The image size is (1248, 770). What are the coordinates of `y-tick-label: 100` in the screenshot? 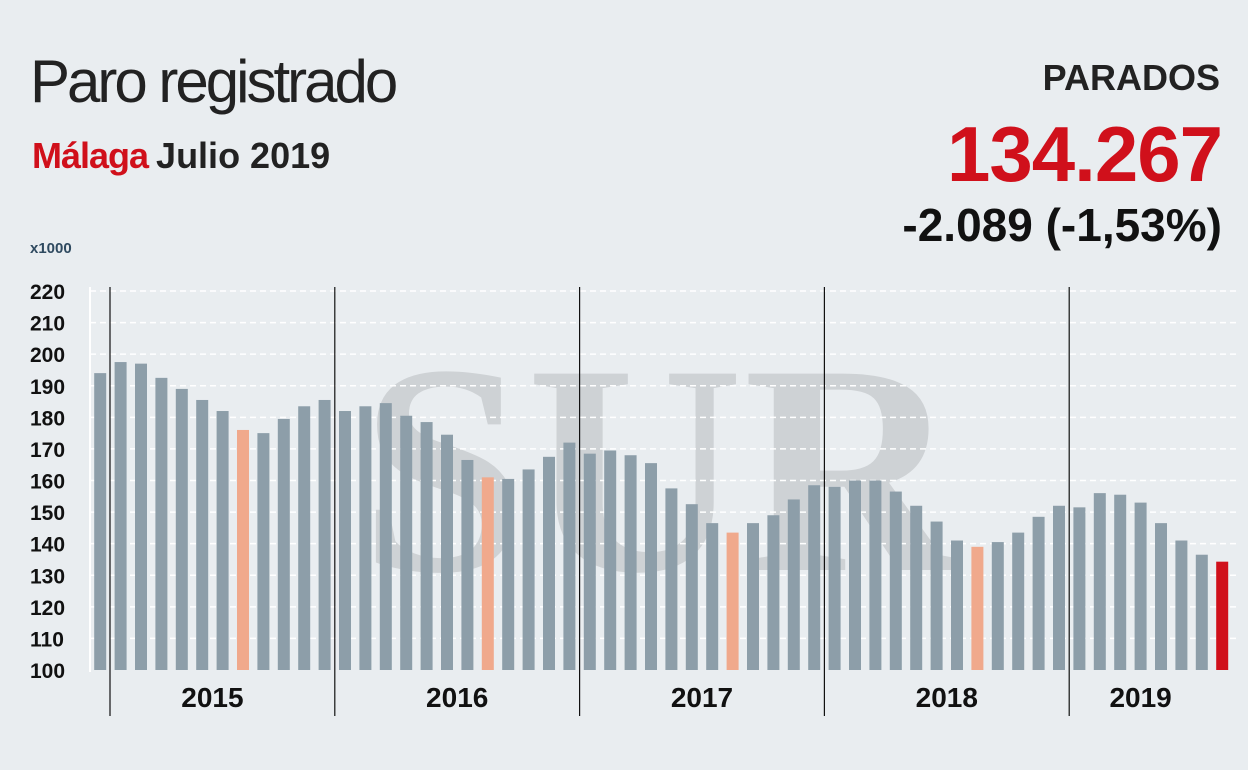 It's located at (47, 671).